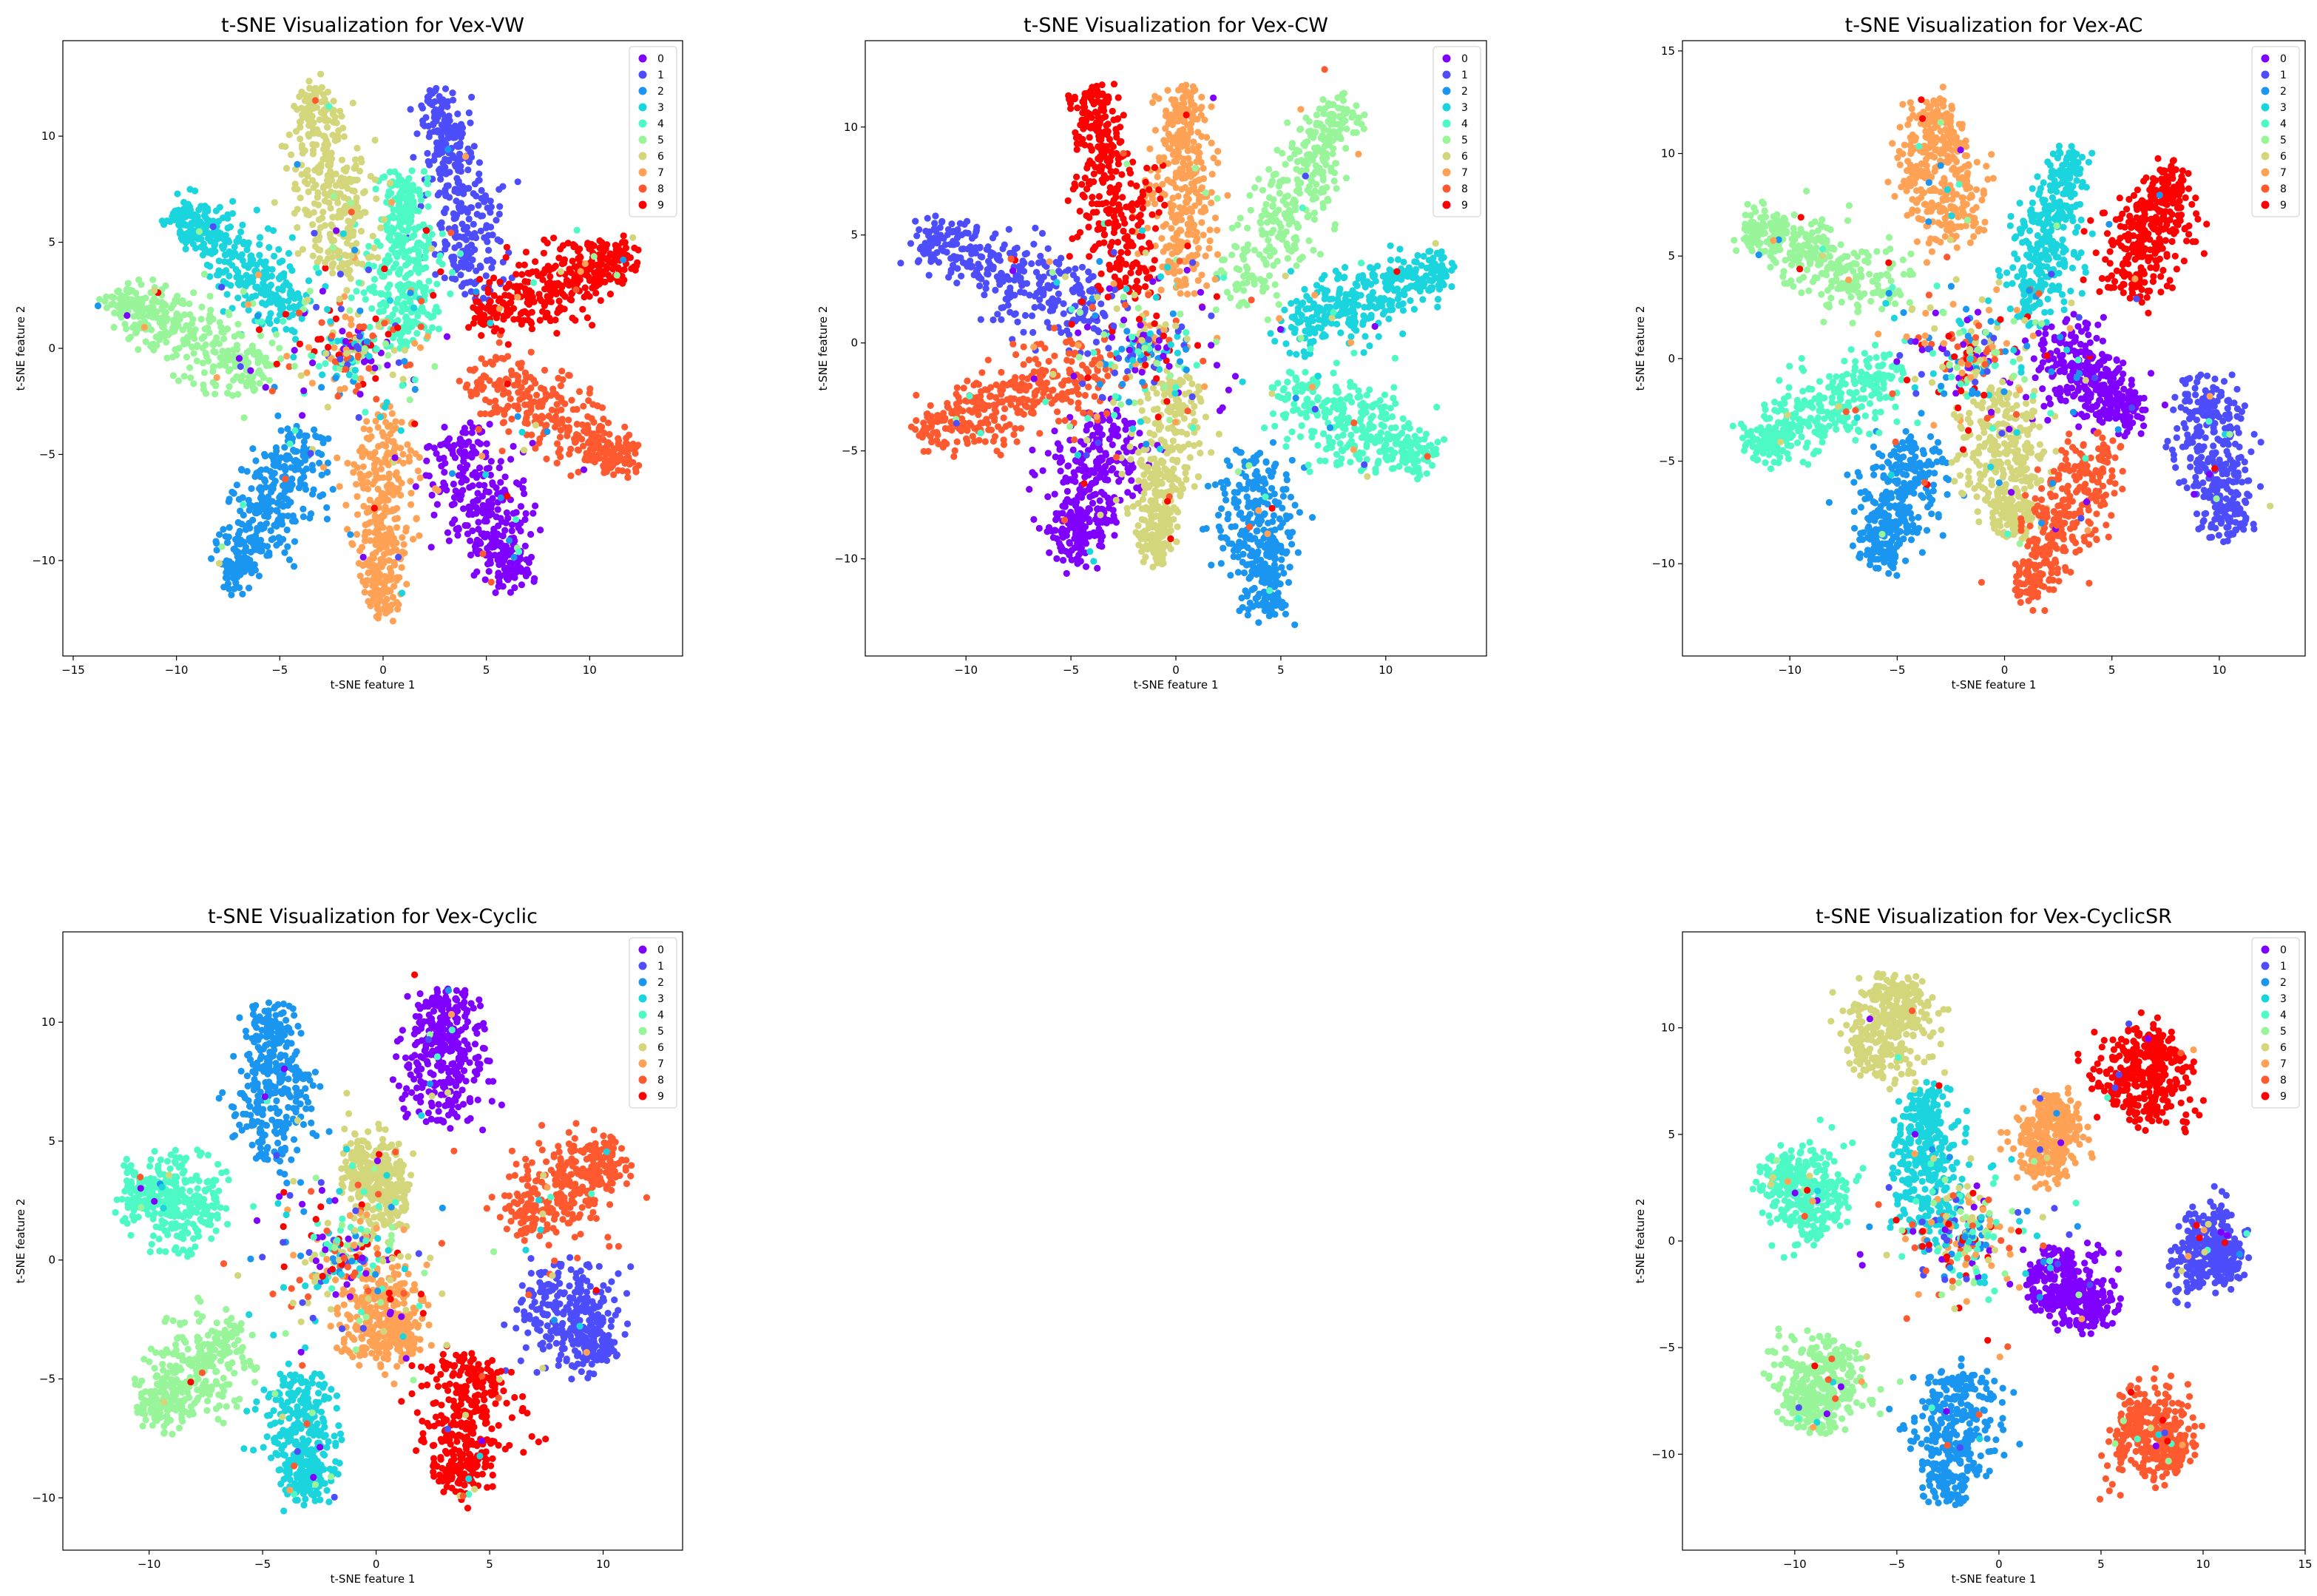  I want to click on legend-label: 7, so click(661, 173).